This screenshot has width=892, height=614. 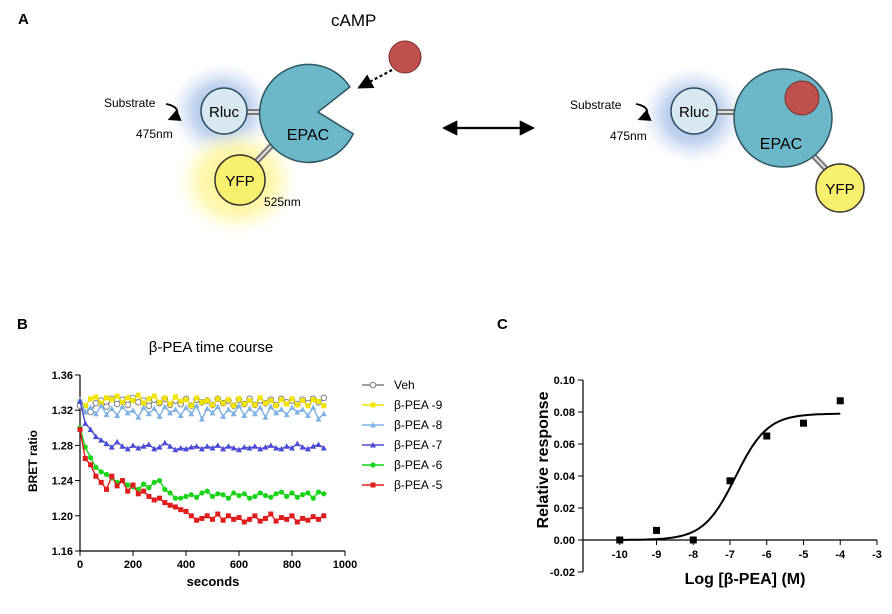 What do you see at coordinates (730, 555) in the screenshot?
I see `x-tick-label: -7` at bounding box center [730, 555].